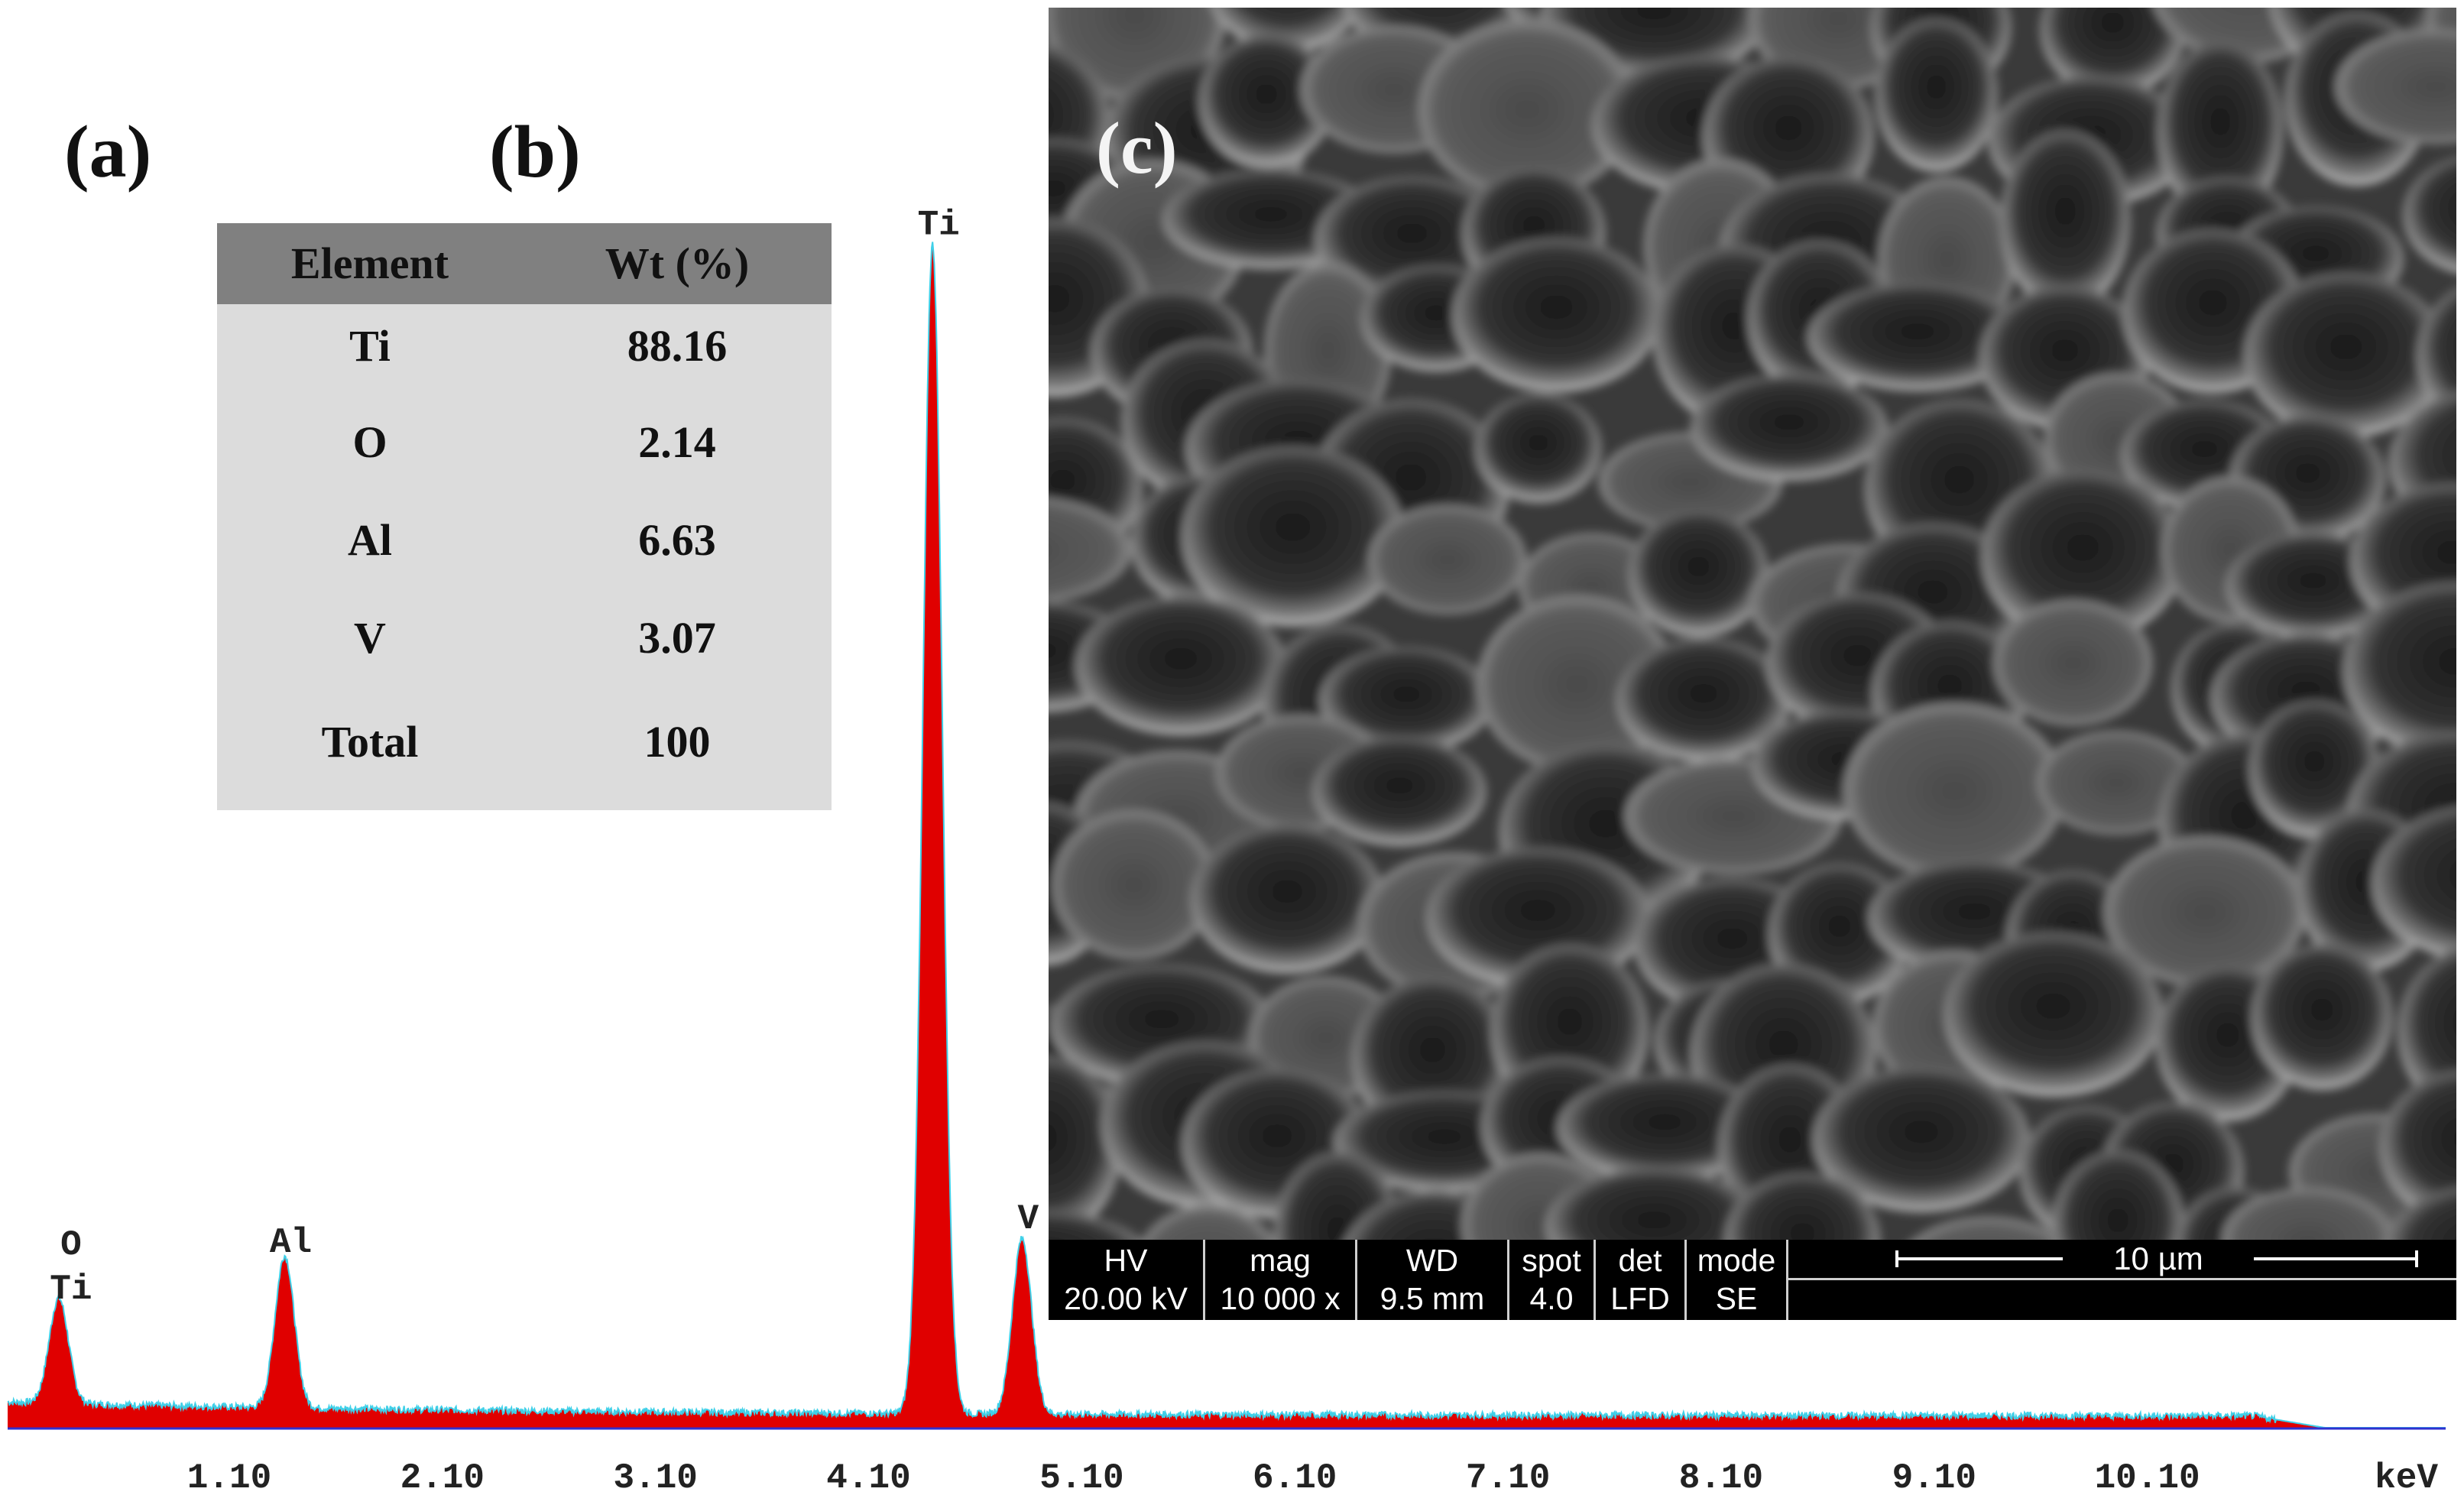 This screenshot has height=1508, width=2464. What do you see at coordinates (1896, 1258) in the screenshot?
I see `scale-bar-end-left` at bounding box center [1896, 1258].